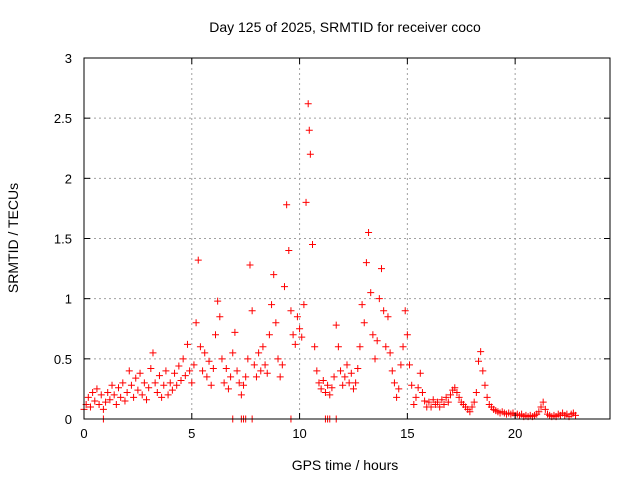 Image resolution: width=640 pixels, height=480 pixels. What do you see at coordinates (63, 118) in the screenshot?
I see `y-tick-label: 2.5` at bounding box center [63, 118].